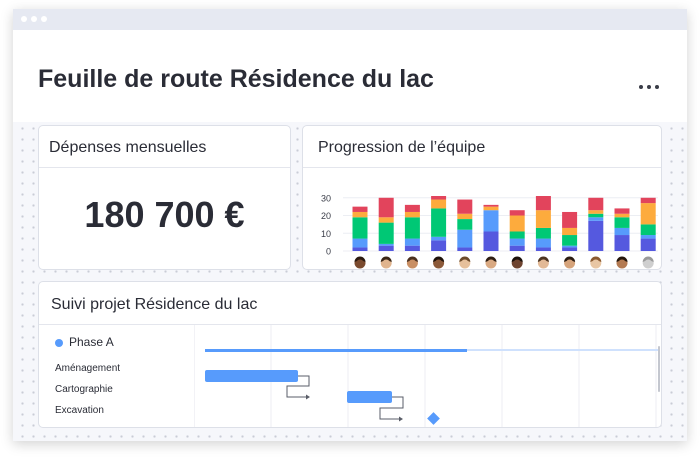  I want to click on dependency-arrow, so click(391, 408).